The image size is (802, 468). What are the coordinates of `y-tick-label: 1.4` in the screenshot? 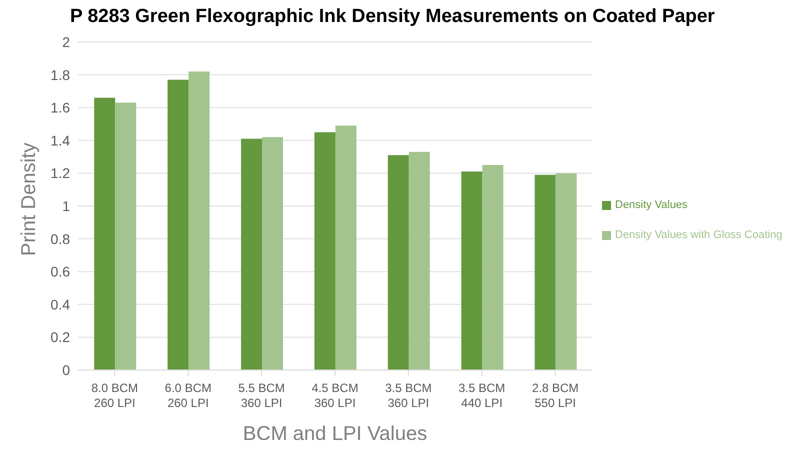 It's located at (60, 140).